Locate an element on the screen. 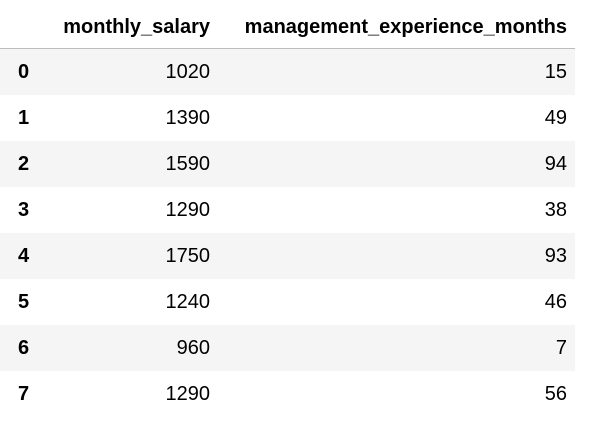  table-row: 0 1020 15 is located at coordinates (287, 71).